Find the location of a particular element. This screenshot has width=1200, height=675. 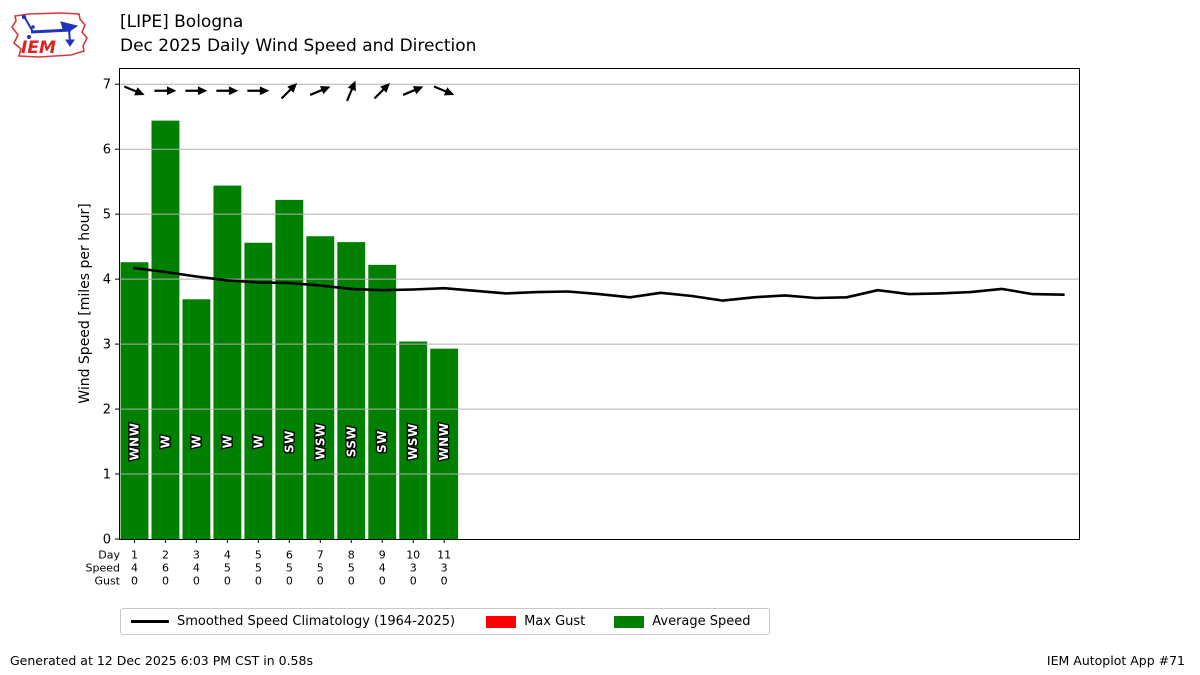

page-title: [LIPE] Bologna is located at coordinates (182, 22).